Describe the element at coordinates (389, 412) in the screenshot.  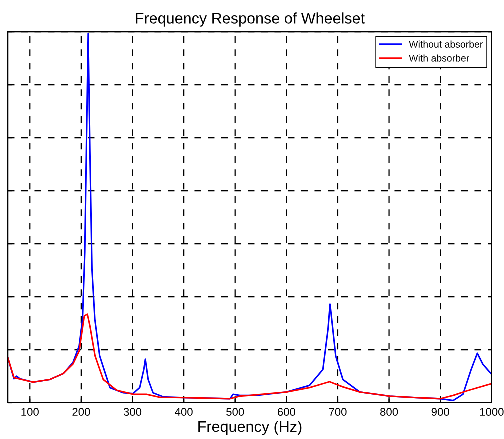
I see `x-tick-label: 800` at that location.